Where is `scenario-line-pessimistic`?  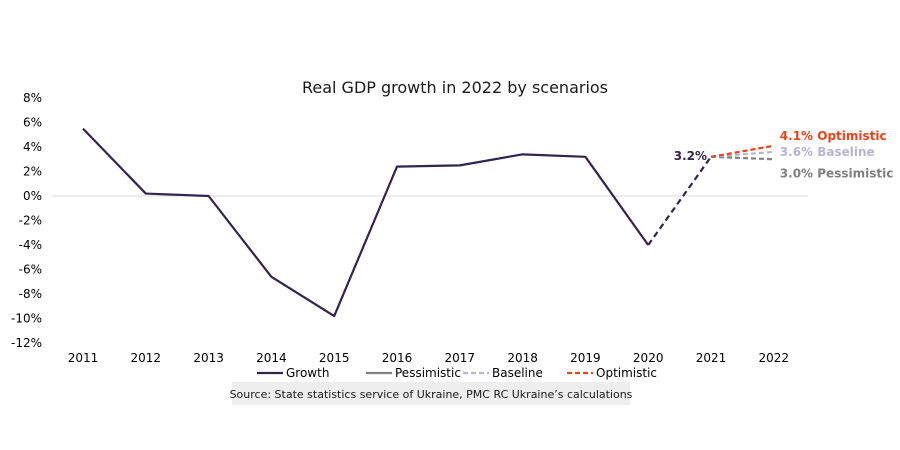
scenario-line-pessimistic is located at coordinates (742, 158).